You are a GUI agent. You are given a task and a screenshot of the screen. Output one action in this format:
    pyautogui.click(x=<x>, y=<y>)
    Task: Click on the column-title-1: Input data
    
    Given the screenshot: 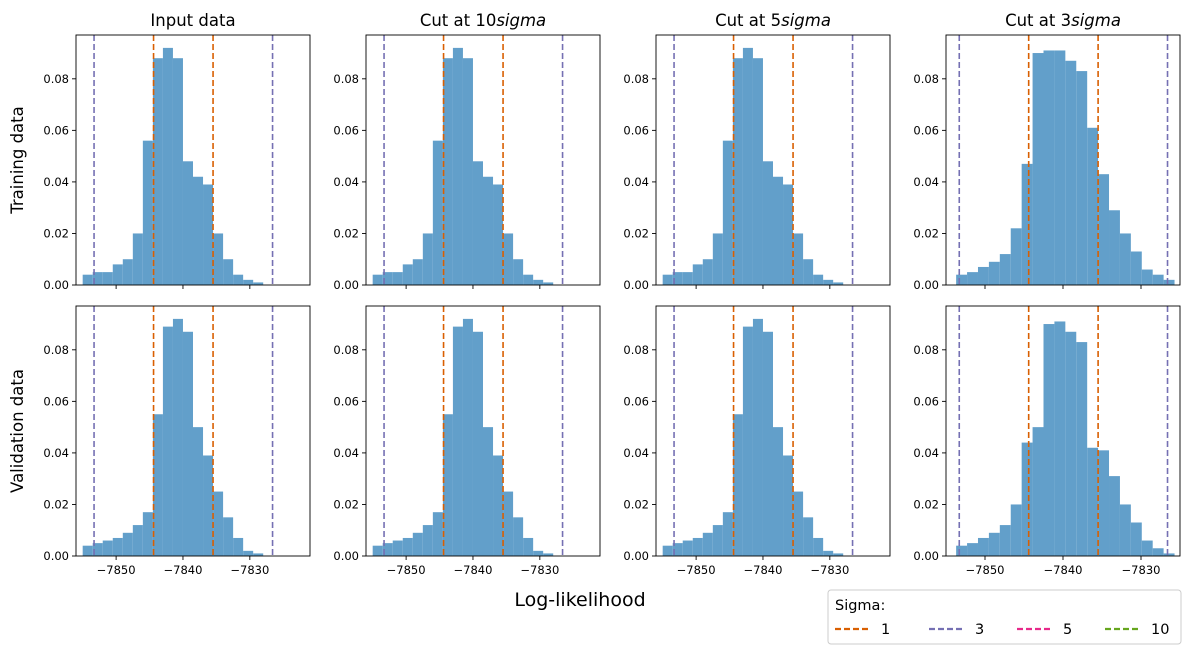 What is the action you would take?
    pyautogui.click(x=192, y=20)
    